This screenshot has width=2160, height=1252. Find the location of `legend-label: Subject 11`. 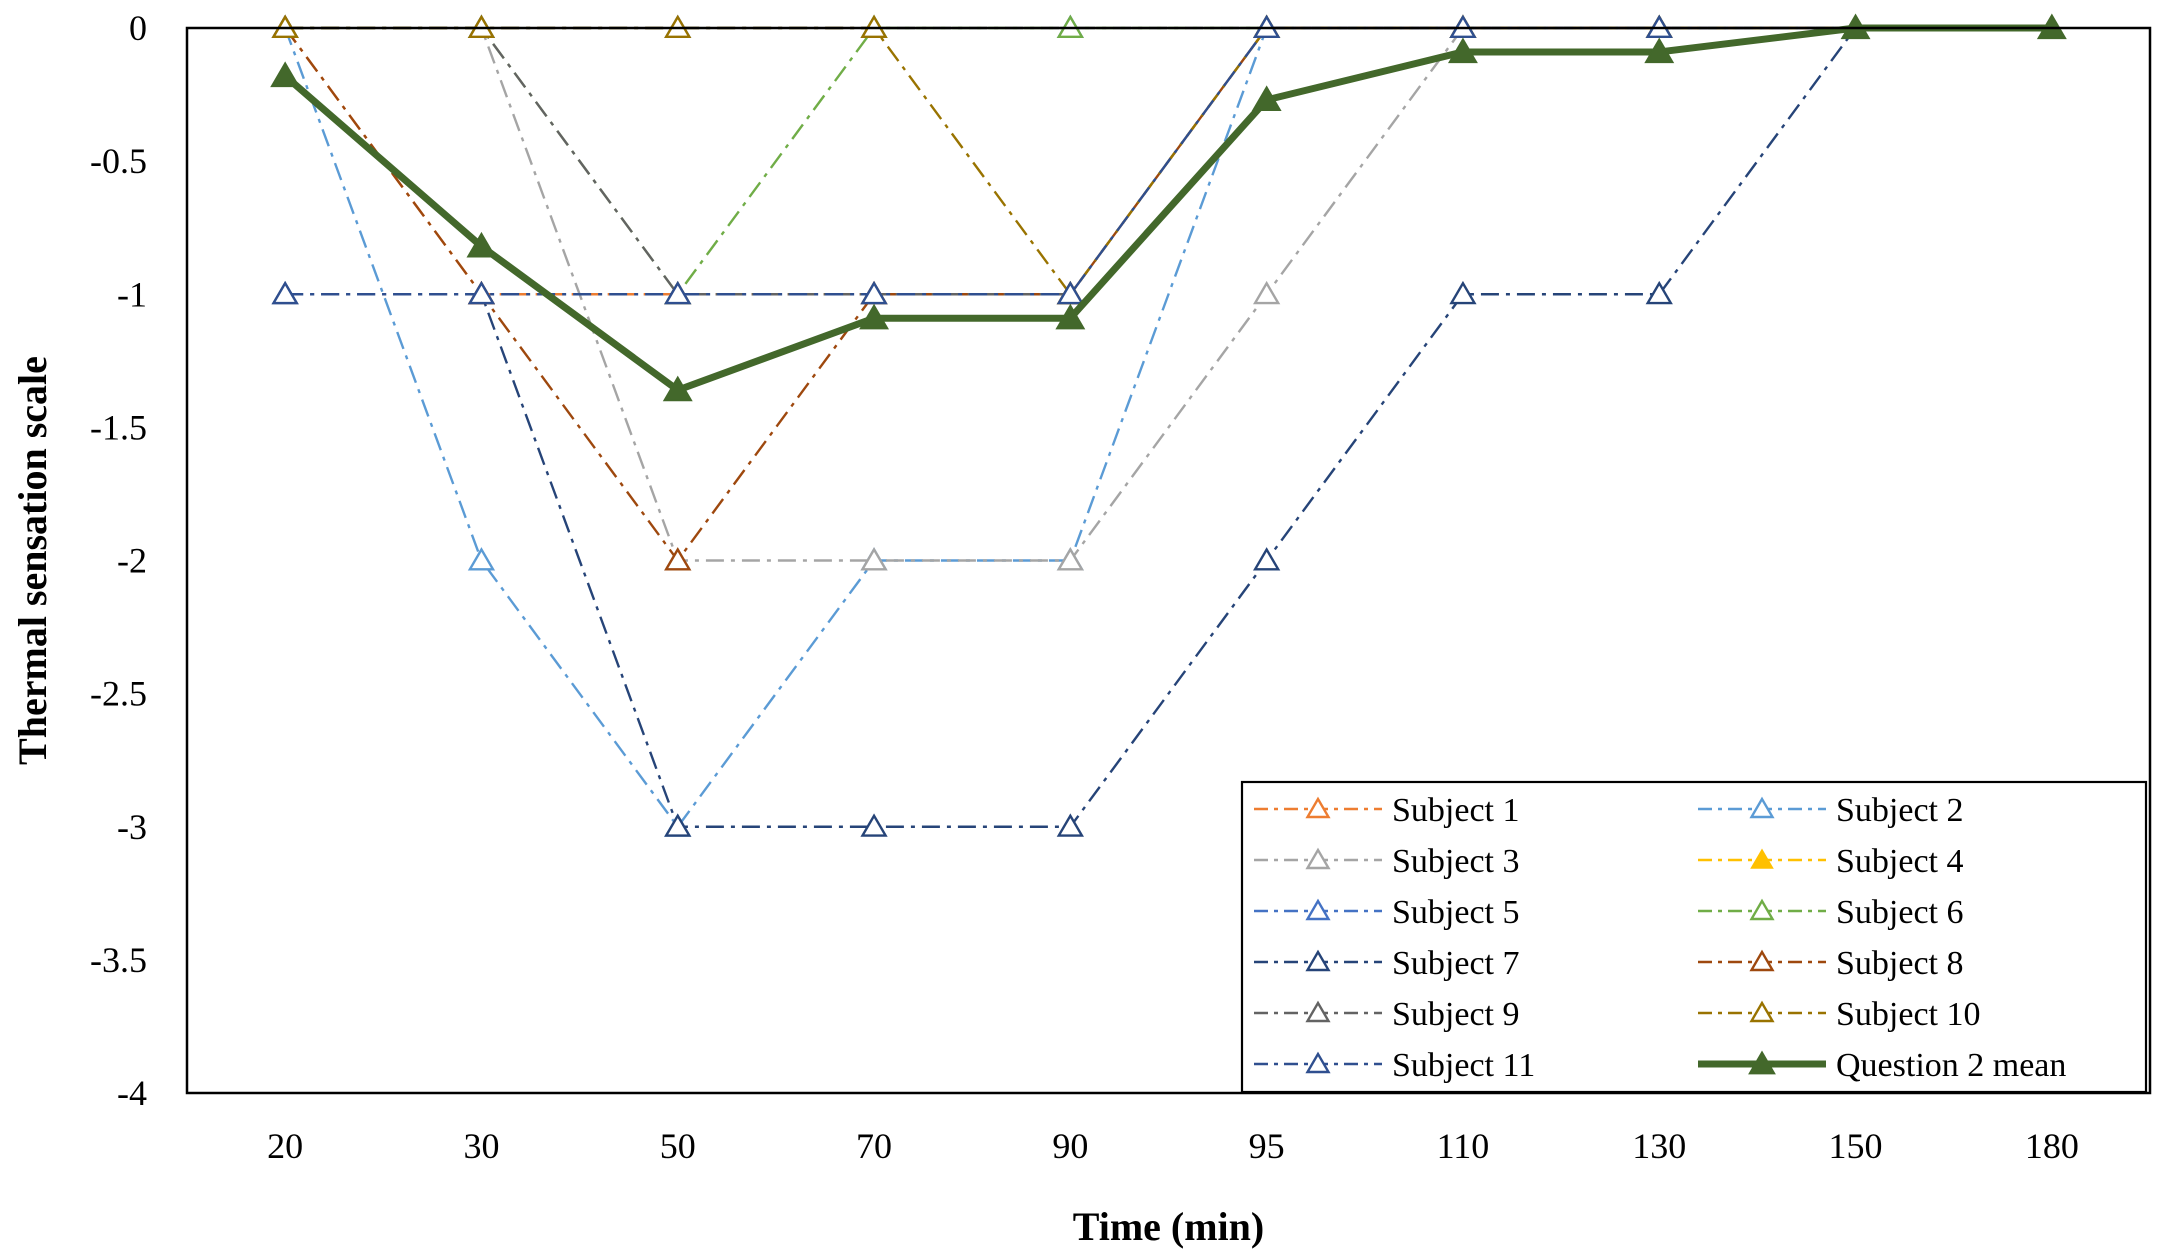

legend-label: Subject 11 is located at coordinates (1463, 1065).